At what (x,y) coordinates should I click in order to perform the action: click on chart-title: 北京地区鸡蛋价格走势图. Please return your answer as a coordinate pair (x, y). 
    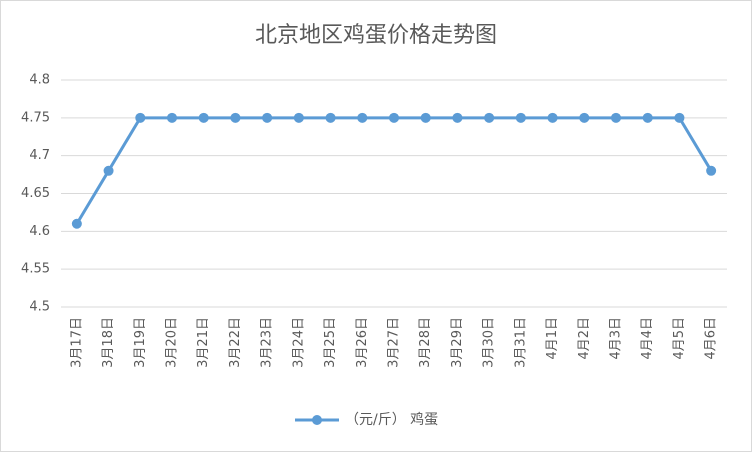
    Looking at the image, I should click on (376, 35).